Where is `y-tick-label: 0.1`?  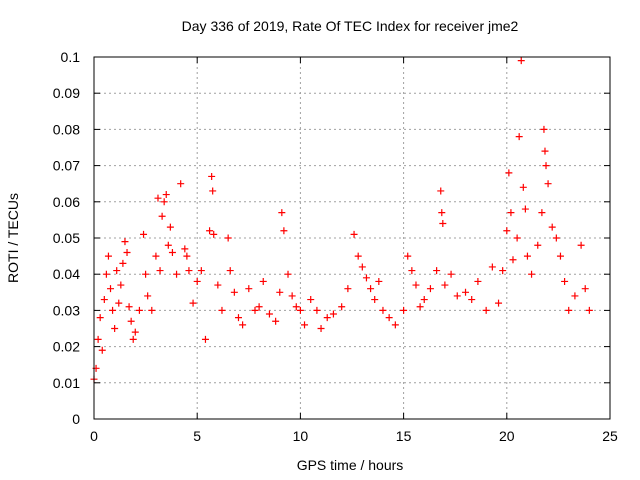 y-tick-label: 0.1 is located at coordinates (71, 57).